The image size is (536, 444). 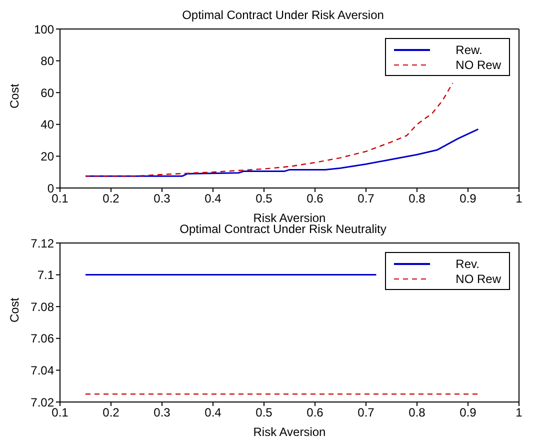 What do you see at coordinates (47, 156) in the screenshot?
I see `y-tick-label: 20` at bounding box center [47, 156].